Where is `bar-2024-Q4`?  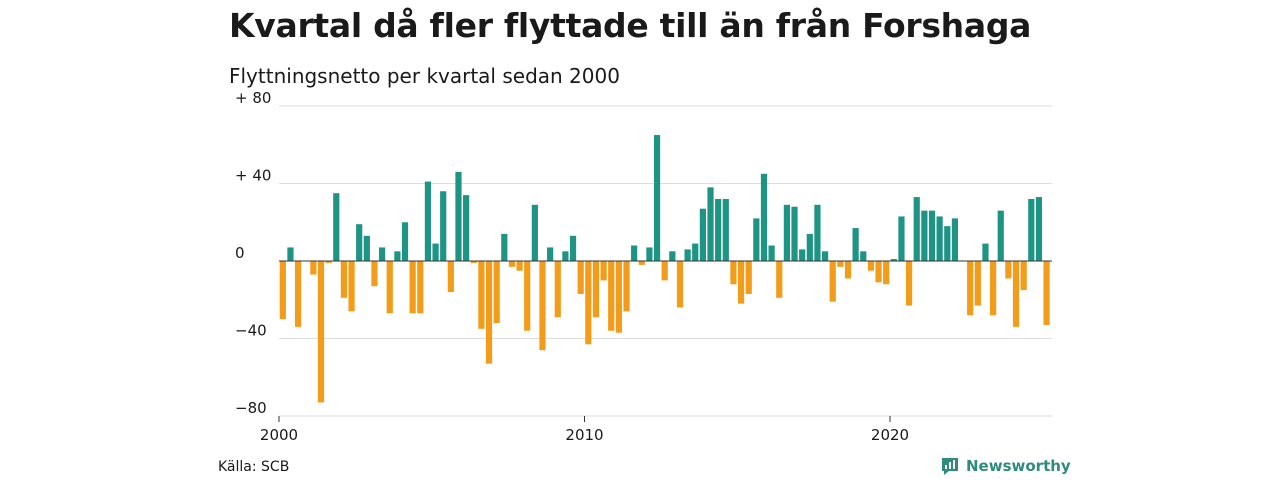
bar-2024-Q4 is located at coordinates (1039, 229).